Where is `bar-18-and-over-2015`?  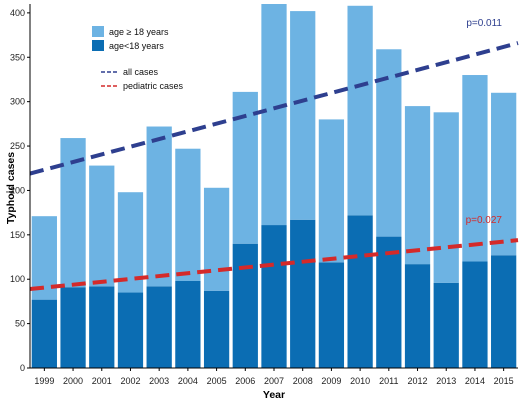
bar-18-and-over-2015 is located at coordinates (504, 174).